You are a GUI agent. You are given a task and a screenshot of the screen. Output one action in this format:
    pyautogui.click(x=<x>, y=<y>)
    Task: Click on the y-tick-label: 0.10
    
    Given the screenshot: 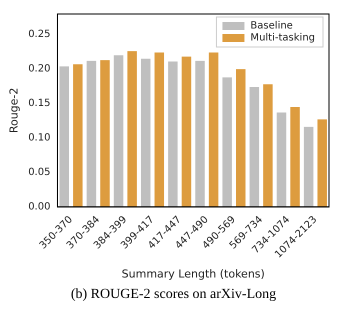 What is the action you would take?
    pyautogui.click(x=39, y=138)
    